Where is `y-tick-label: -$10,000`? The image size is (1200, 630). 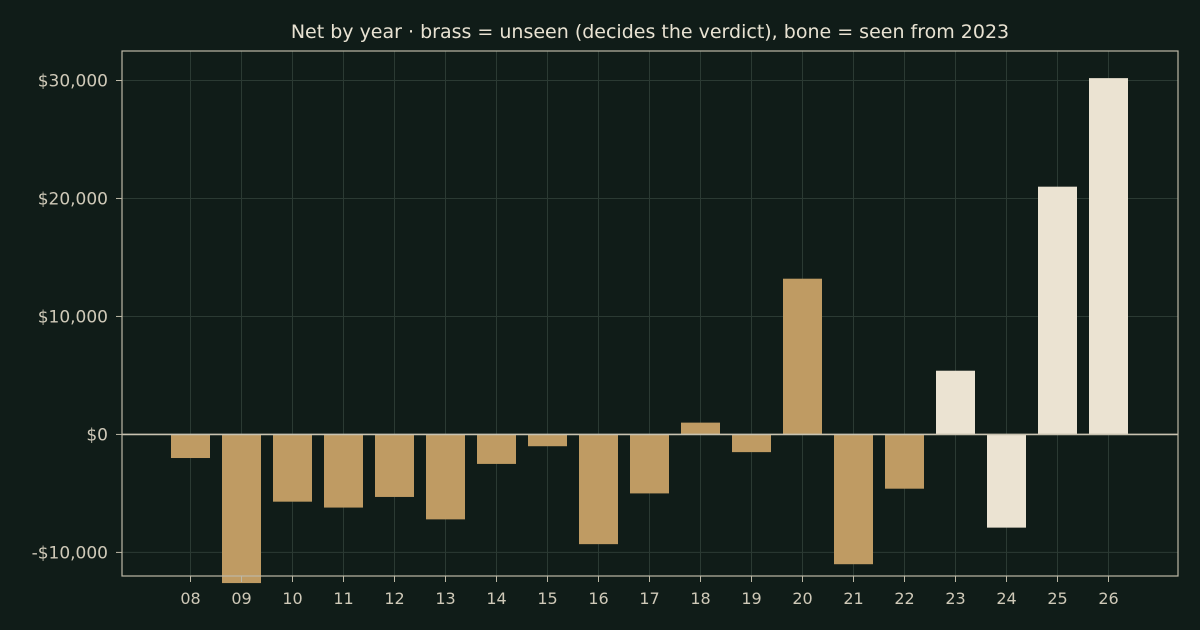
y-tick-label: -$10,000 is located at coordinates (70, 553).